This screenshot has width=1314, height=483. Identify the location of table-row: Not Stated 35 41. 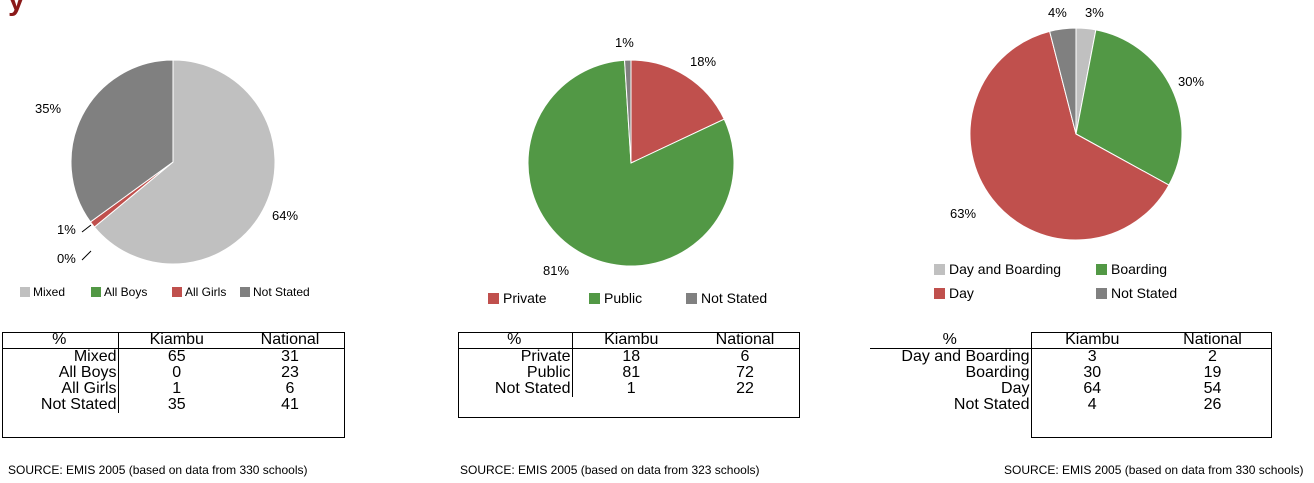
(173, 405).